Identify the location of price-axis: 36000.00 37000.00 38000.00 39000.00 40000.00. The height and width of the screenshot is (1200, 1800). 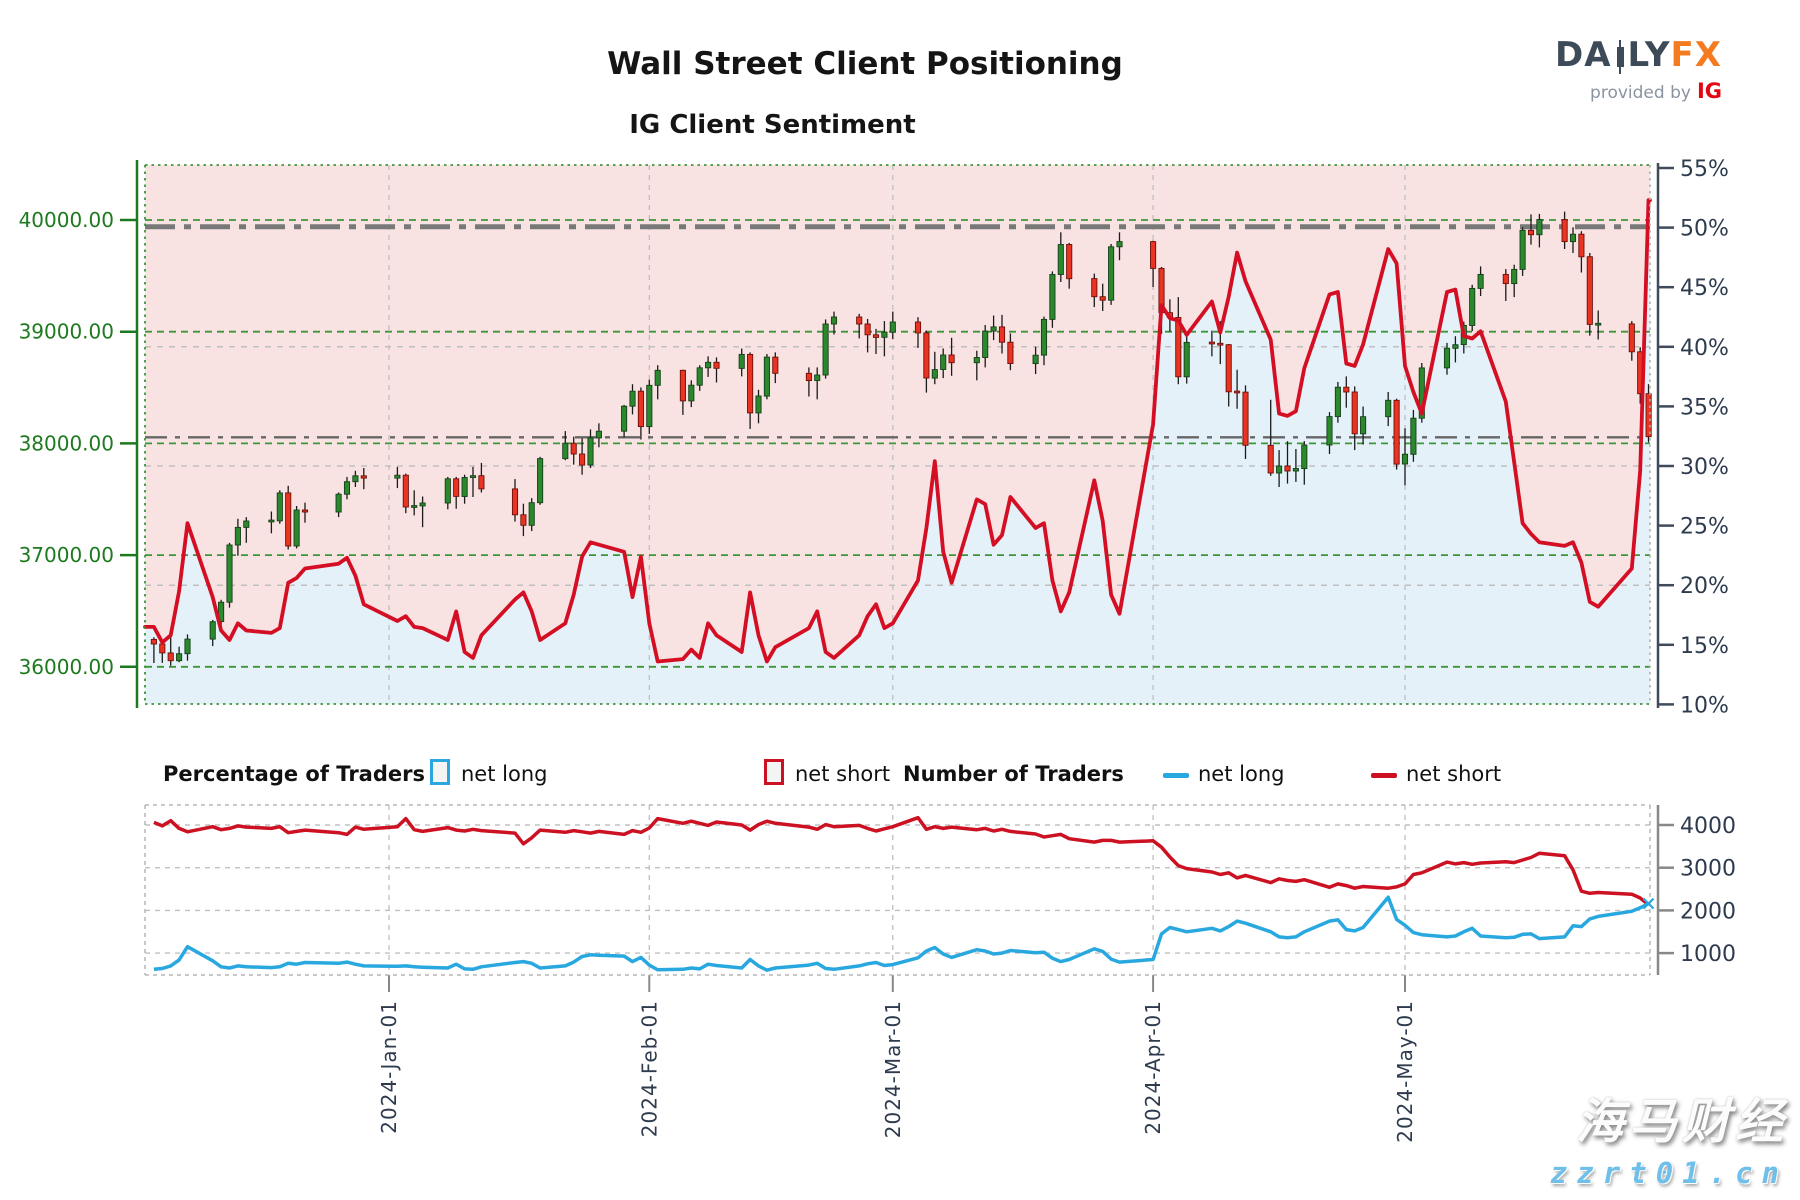
(79, 434).